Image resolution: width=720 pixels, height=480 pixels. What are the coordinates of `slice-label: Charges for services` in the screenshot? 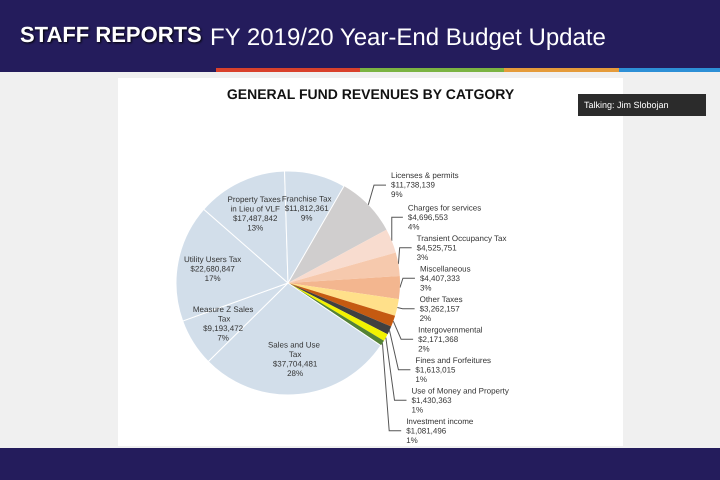 It's located at (445, 207).